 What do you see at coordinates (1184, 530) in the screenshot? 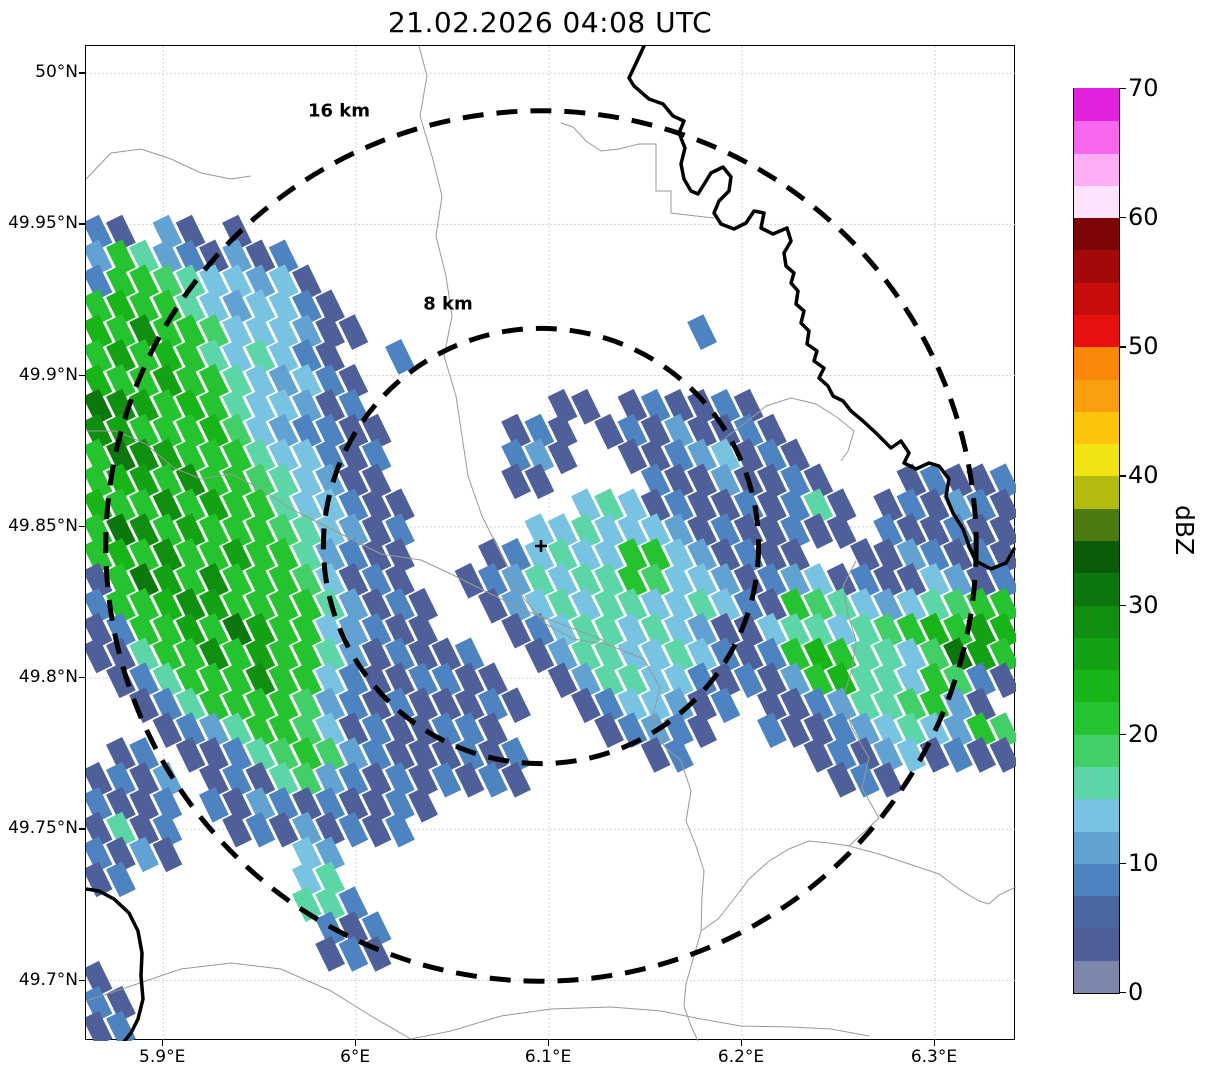
I see `colorbar-unit-label: dBZ` at bounding box center [1184, 530].